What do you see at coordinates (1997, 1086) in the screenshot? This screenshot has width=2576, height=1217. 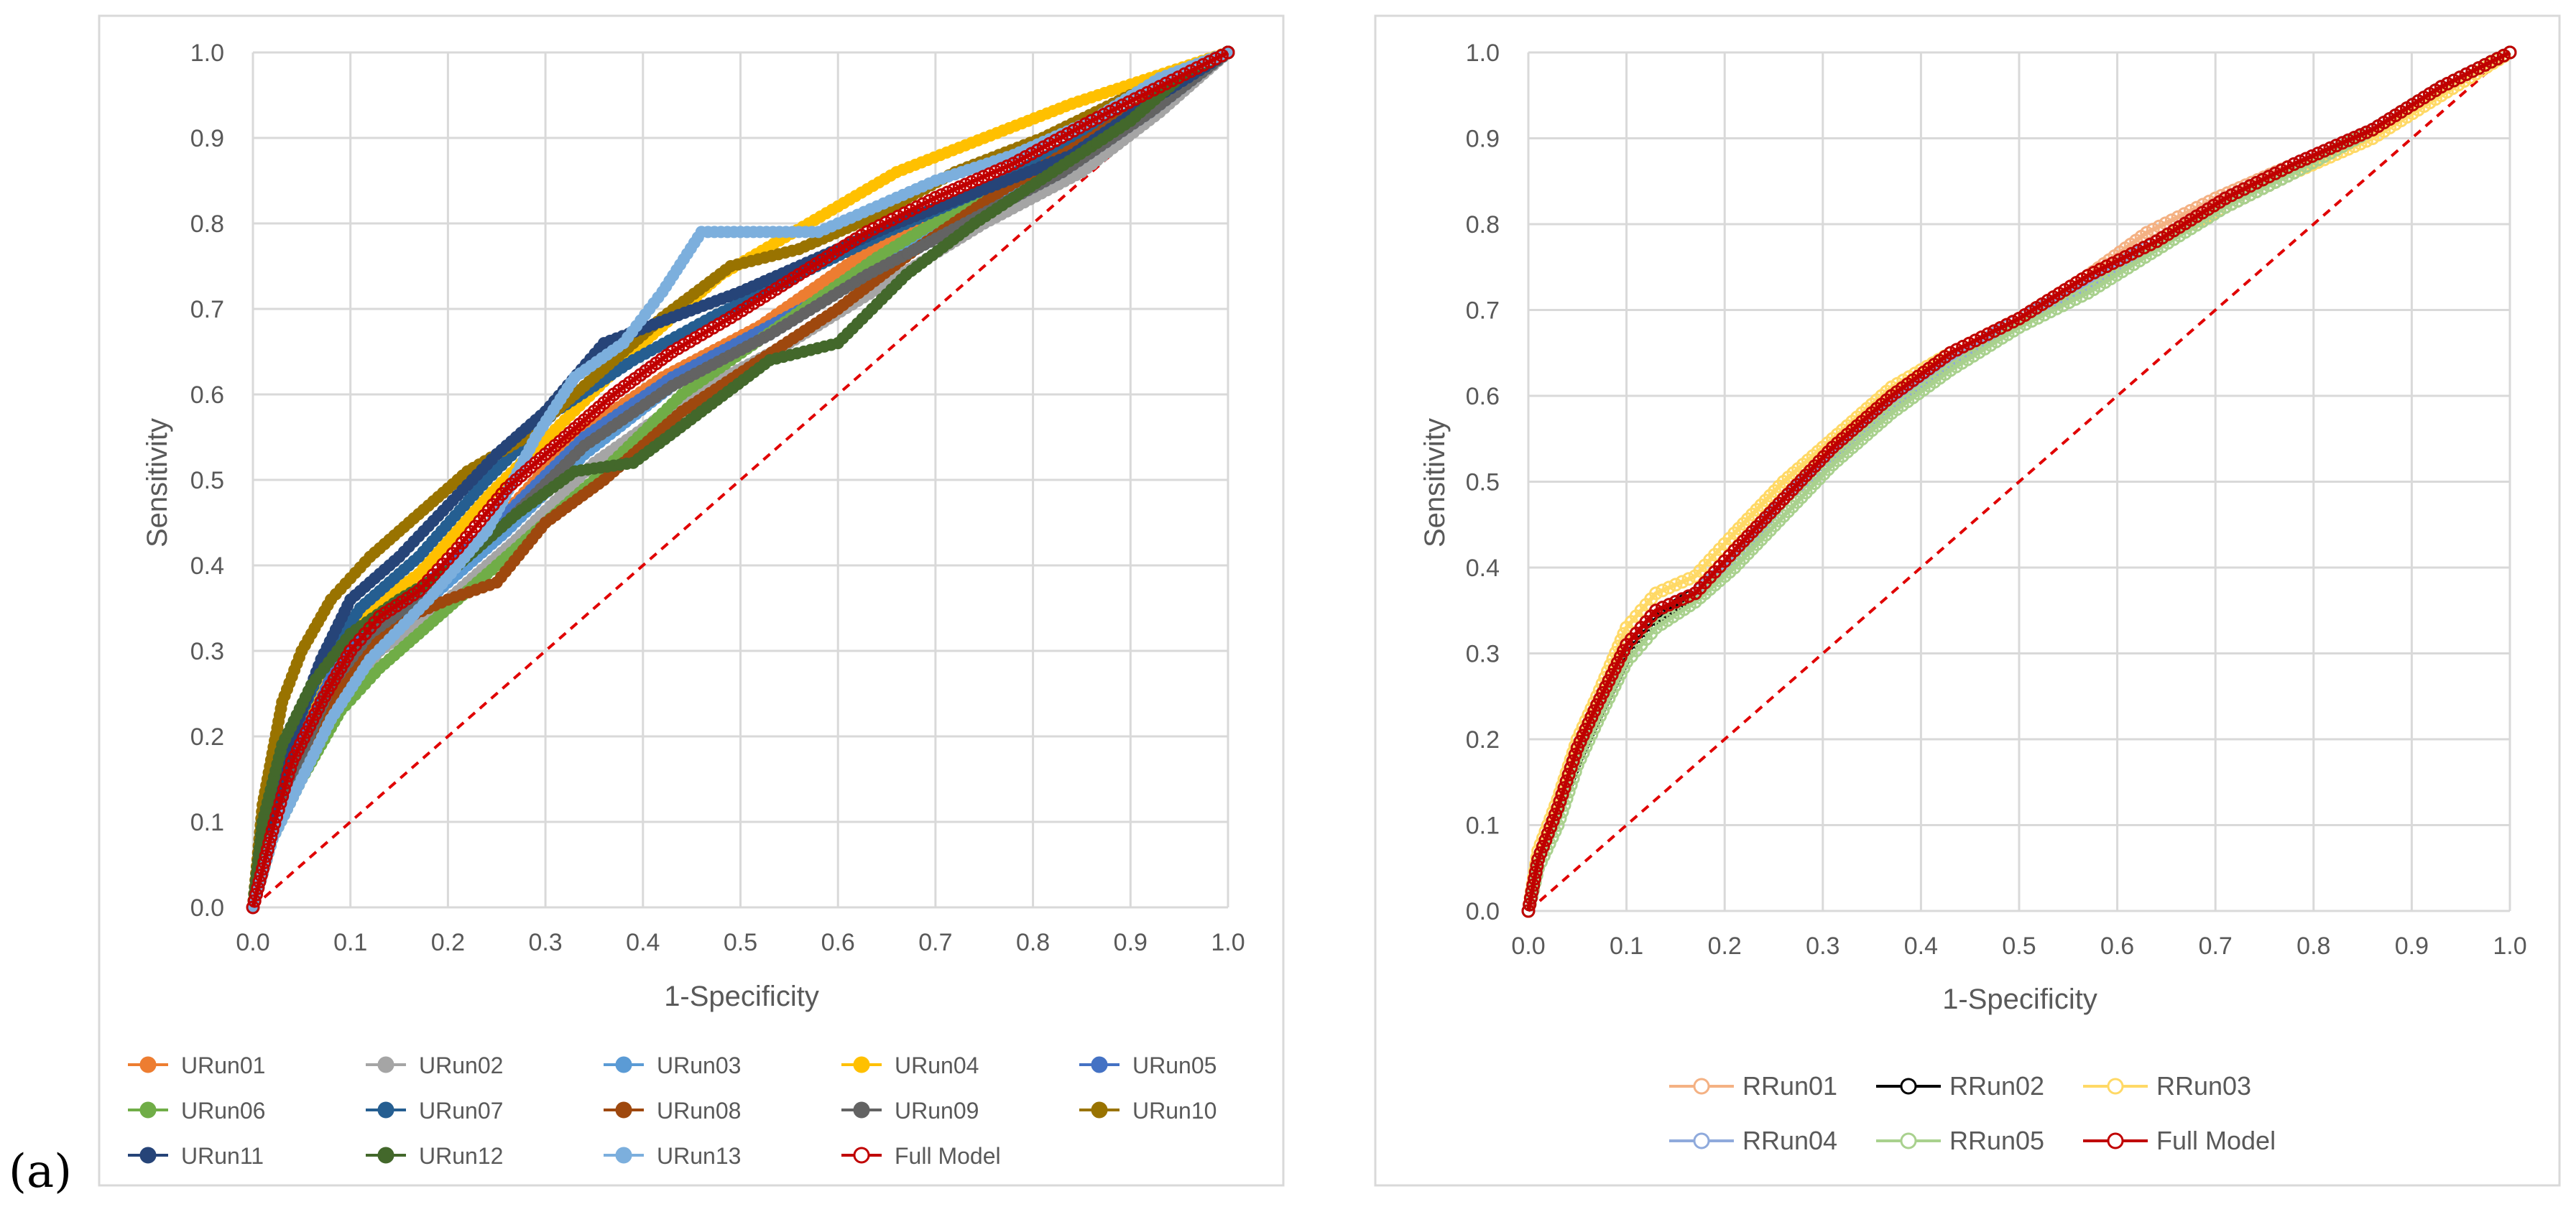 I see `legend-label: RRun02` at bounding box center [1997, 1086].